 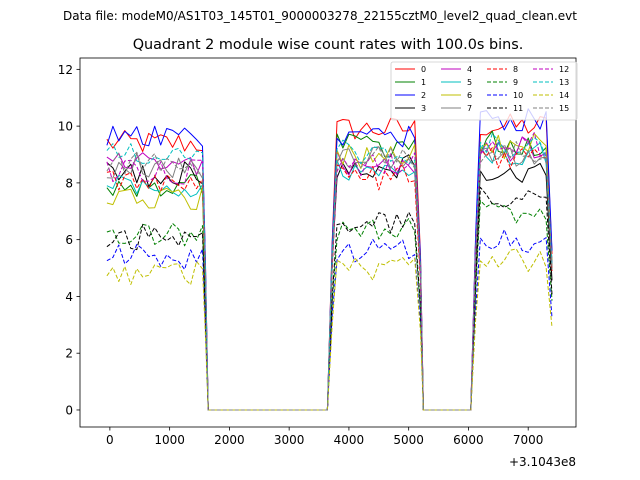 I want to click on y-tick-label: 6, so click(x=69, y=240).